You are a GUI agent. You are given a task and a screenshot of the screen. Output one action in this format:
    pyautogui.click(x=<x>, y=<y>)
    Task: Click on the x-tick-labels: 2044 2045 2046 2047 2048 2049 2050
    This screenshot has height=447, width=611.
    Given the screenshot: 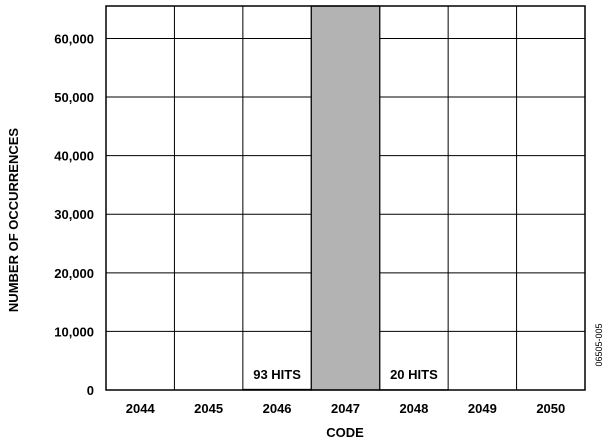 What is the action you would take?
    pyautogui.click(x=345, y=408)
    